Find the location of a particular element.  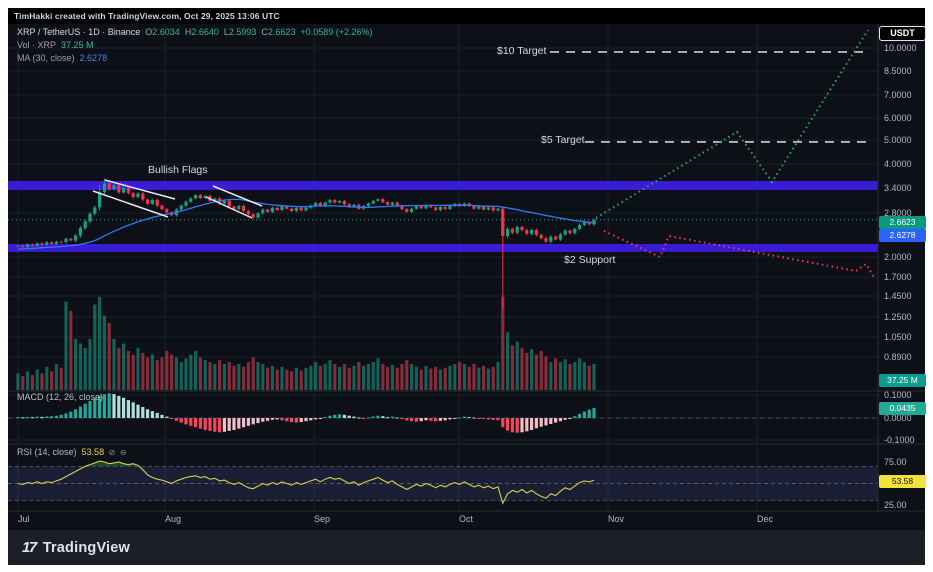

rsi-line is located at coordinates (306, 482).